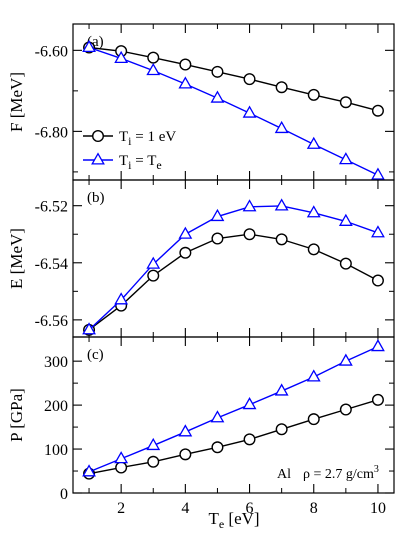 The image size is (415, 539). Describe the element at coordinates (51, 264) in the screenshot. I see `y-tick-label: -6.54` at that location.